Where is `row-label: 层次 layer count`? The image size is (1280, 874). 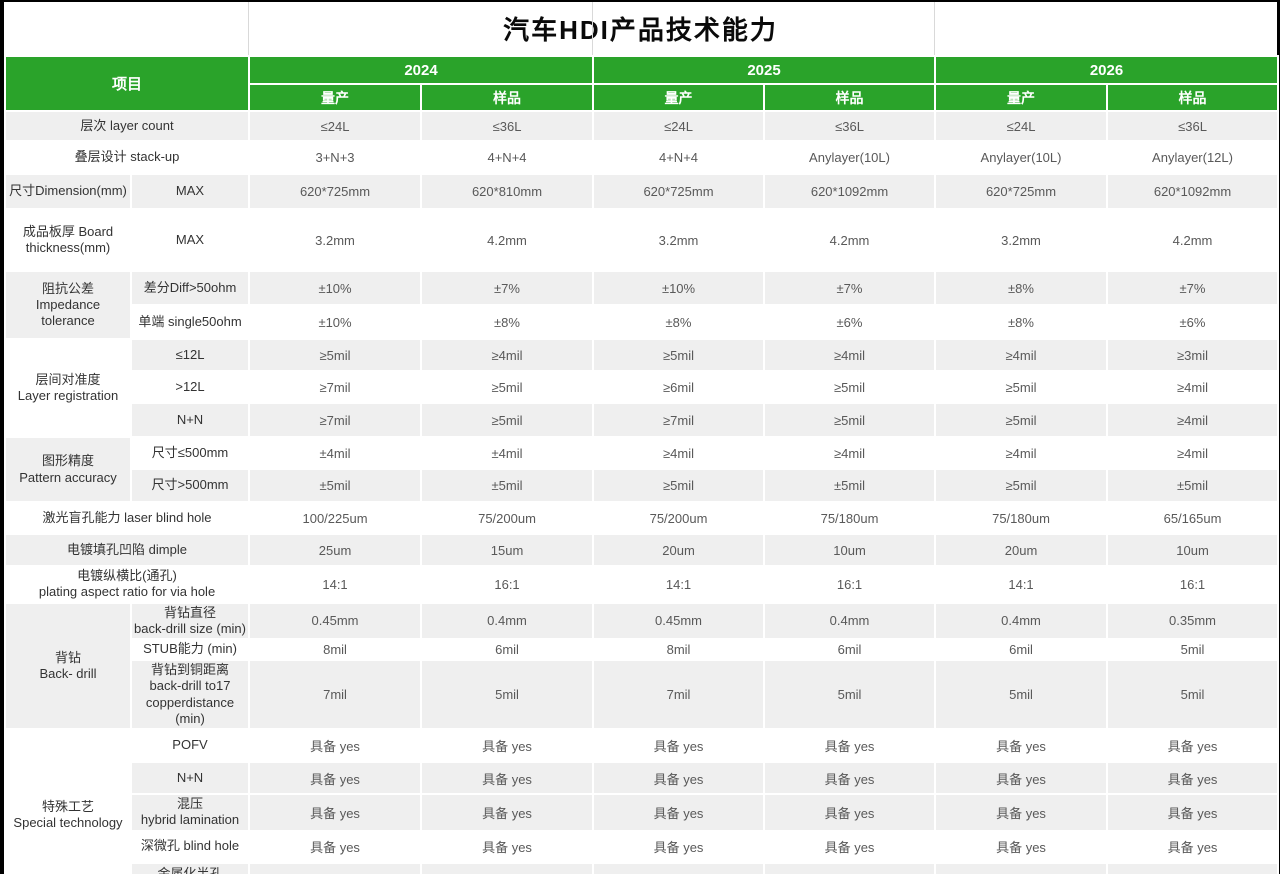
row-label: 层次 layer count is located at coordinates (127, 126).